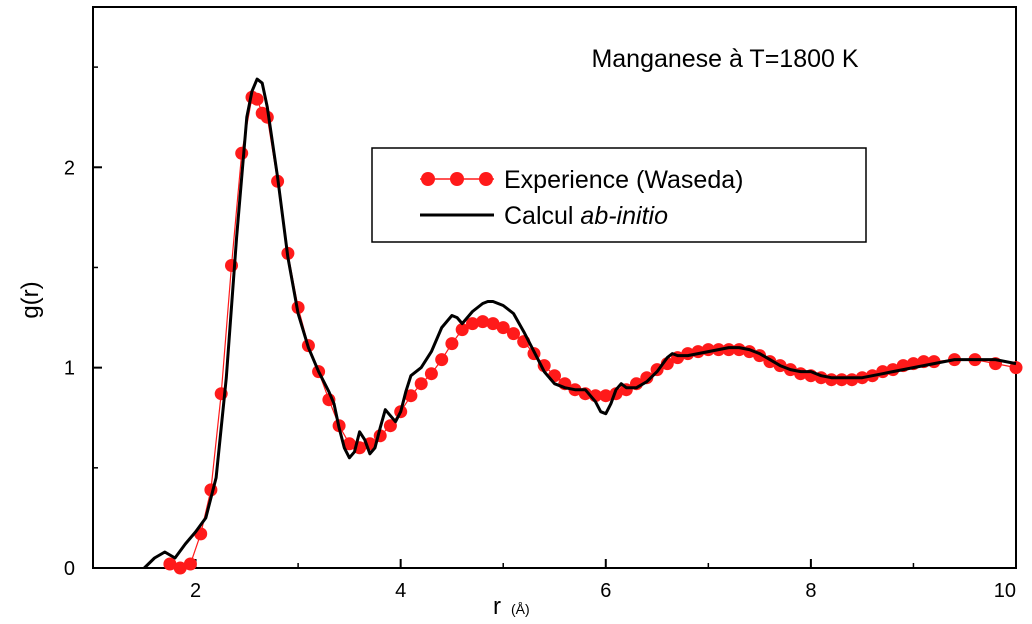 This screenshot has width=1032, height=624. What do you see at coordinates (554, 580) in the screenshot?
I see `x-axis-ticks: 2 4 6 8 10` at bounding box center [554, 580].